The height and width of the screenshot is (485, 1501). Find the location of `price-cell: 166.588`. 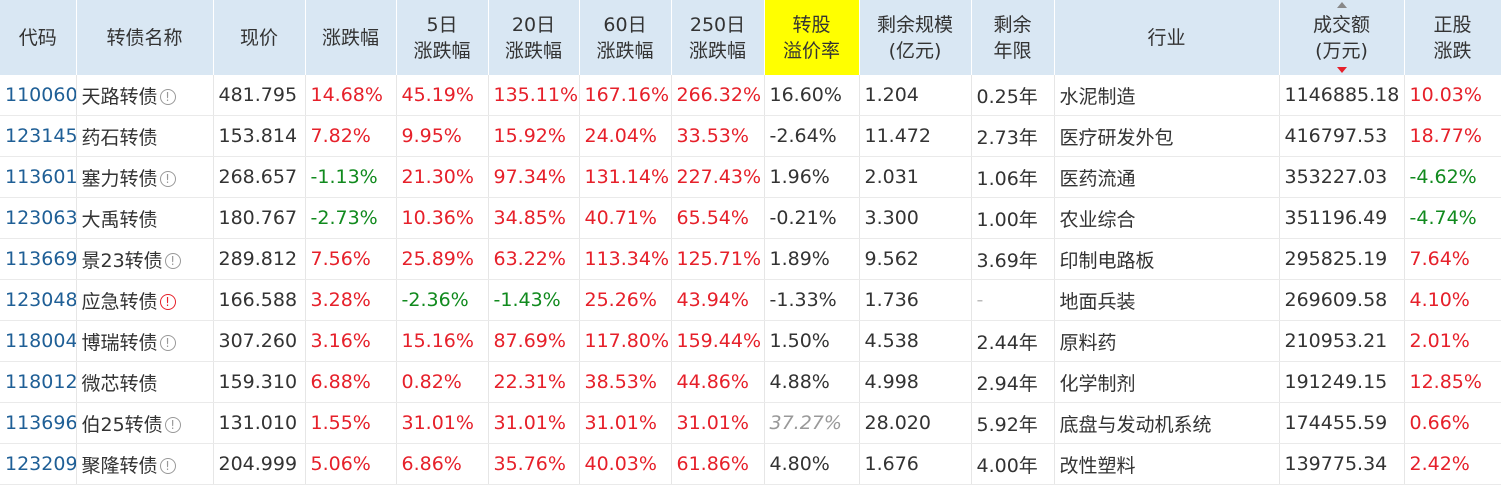

price-cell: 166.588 is located at coordinates (259, 300).